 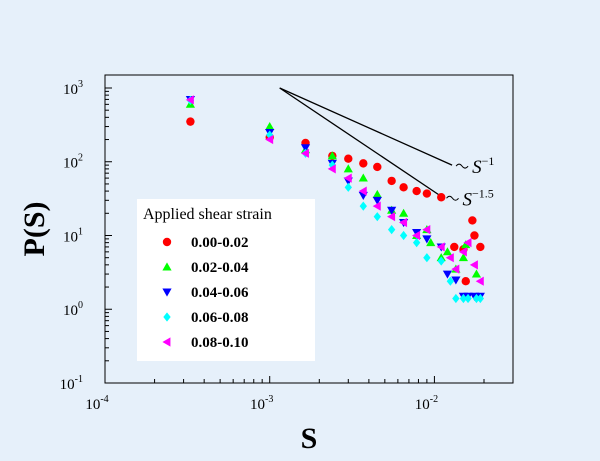 I want to click on y-tick-label: 10⁻¹, so click(x=71, y=383).